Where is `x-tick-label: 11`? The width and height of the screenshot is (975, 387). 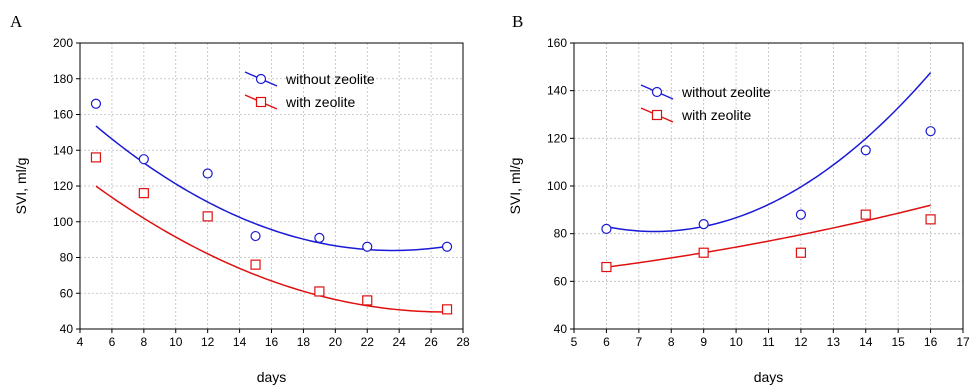 x-tick-label: 11 is located at coordinates (768, 342).